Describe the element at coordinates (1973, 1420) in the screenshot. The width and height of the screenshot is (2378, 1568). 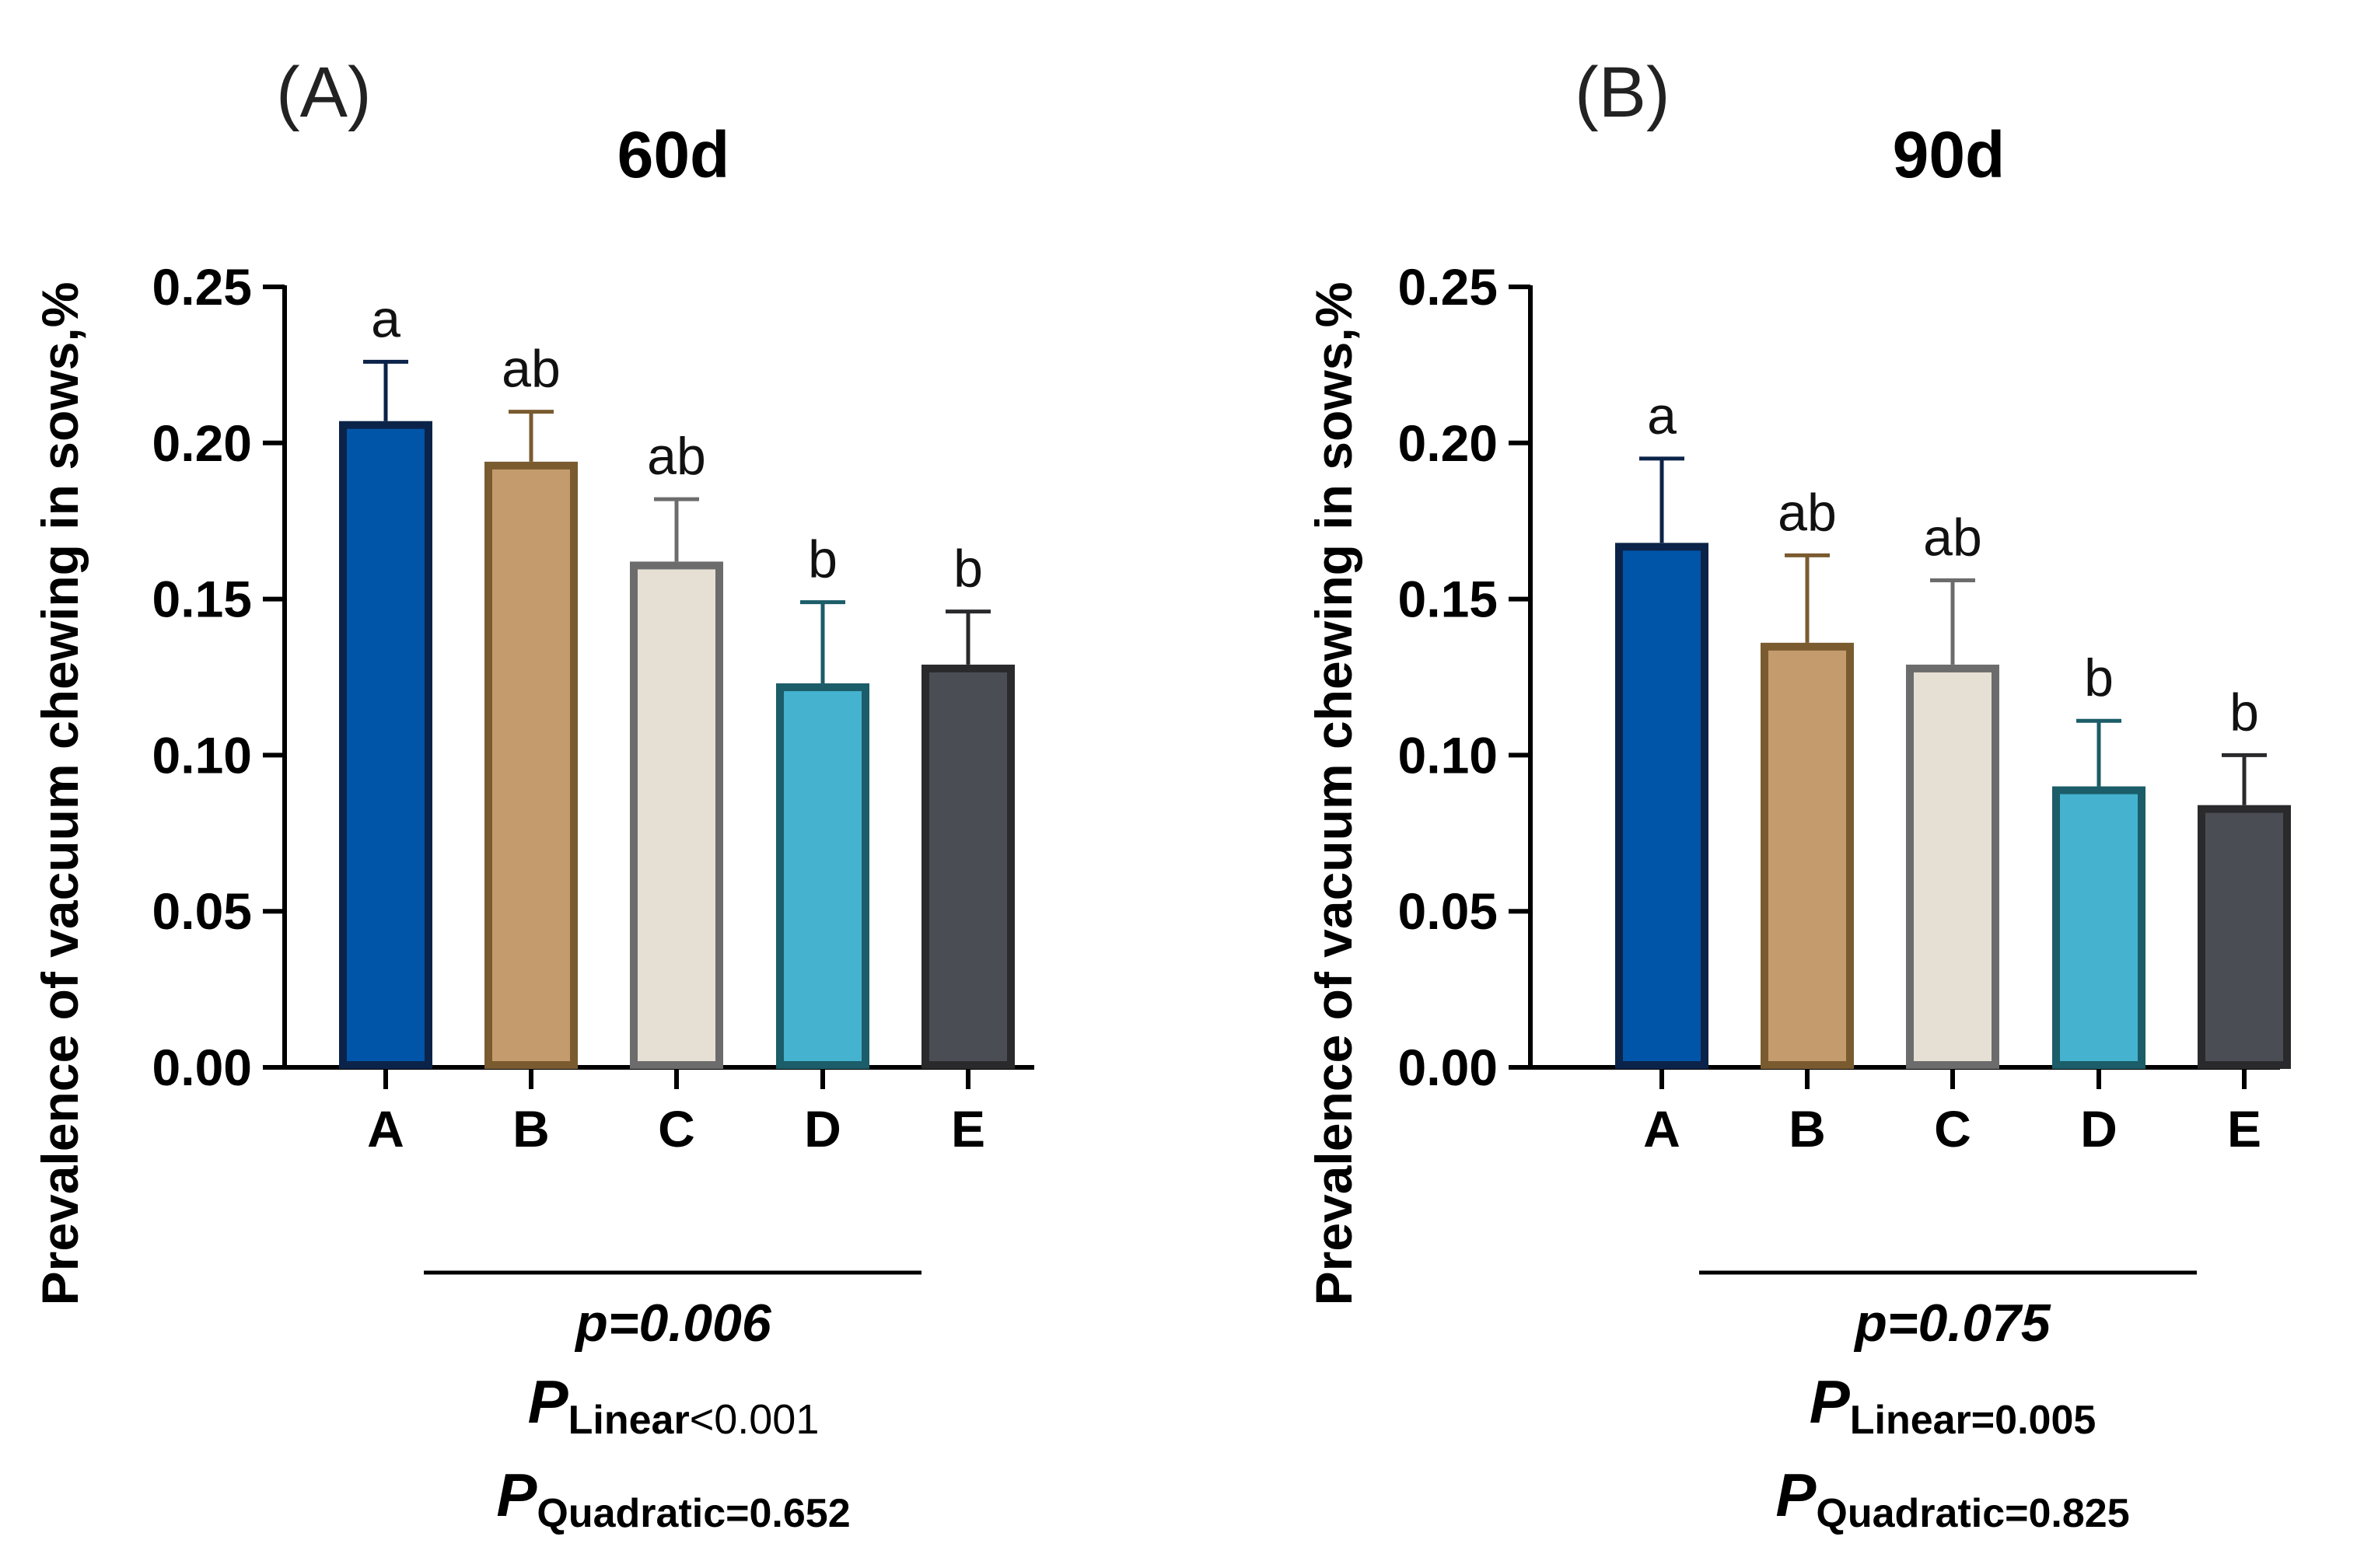
I see `p-linear-subscript: Linear=0.005` at that location.